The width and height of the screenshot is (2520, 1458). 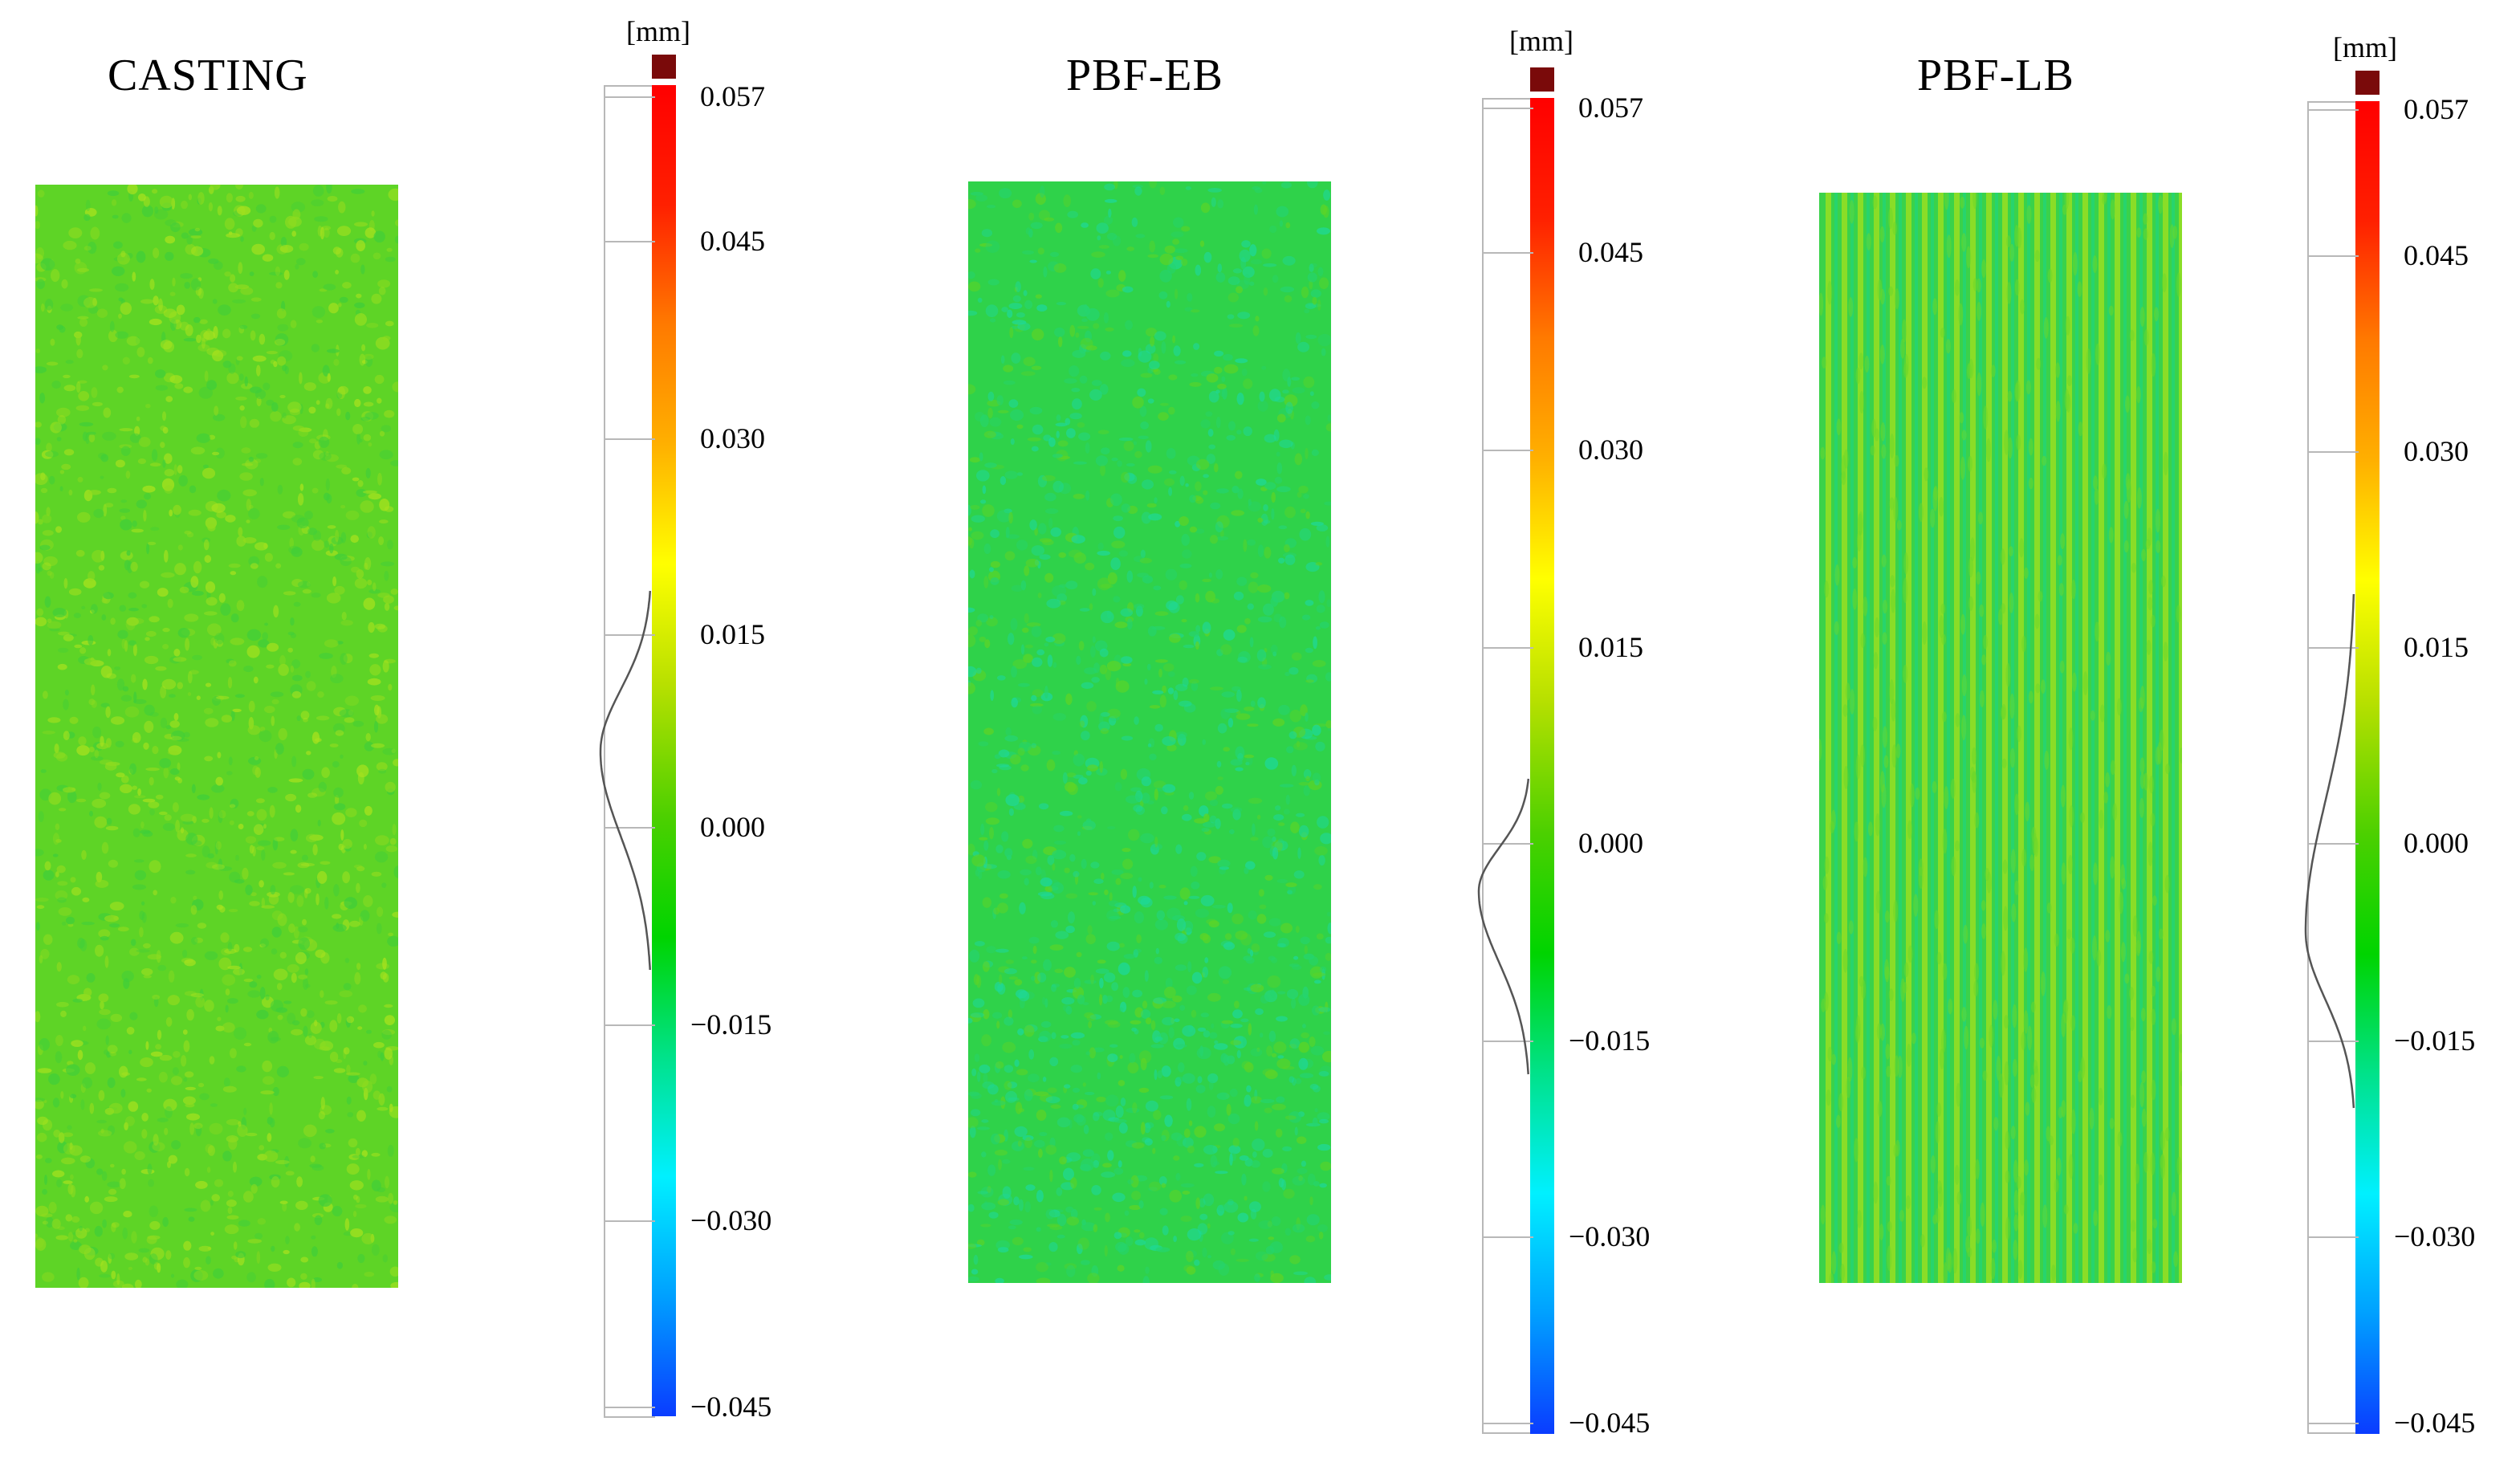 I want to click on deviation-map-pbf-lb, so click(x=2000, y=738).